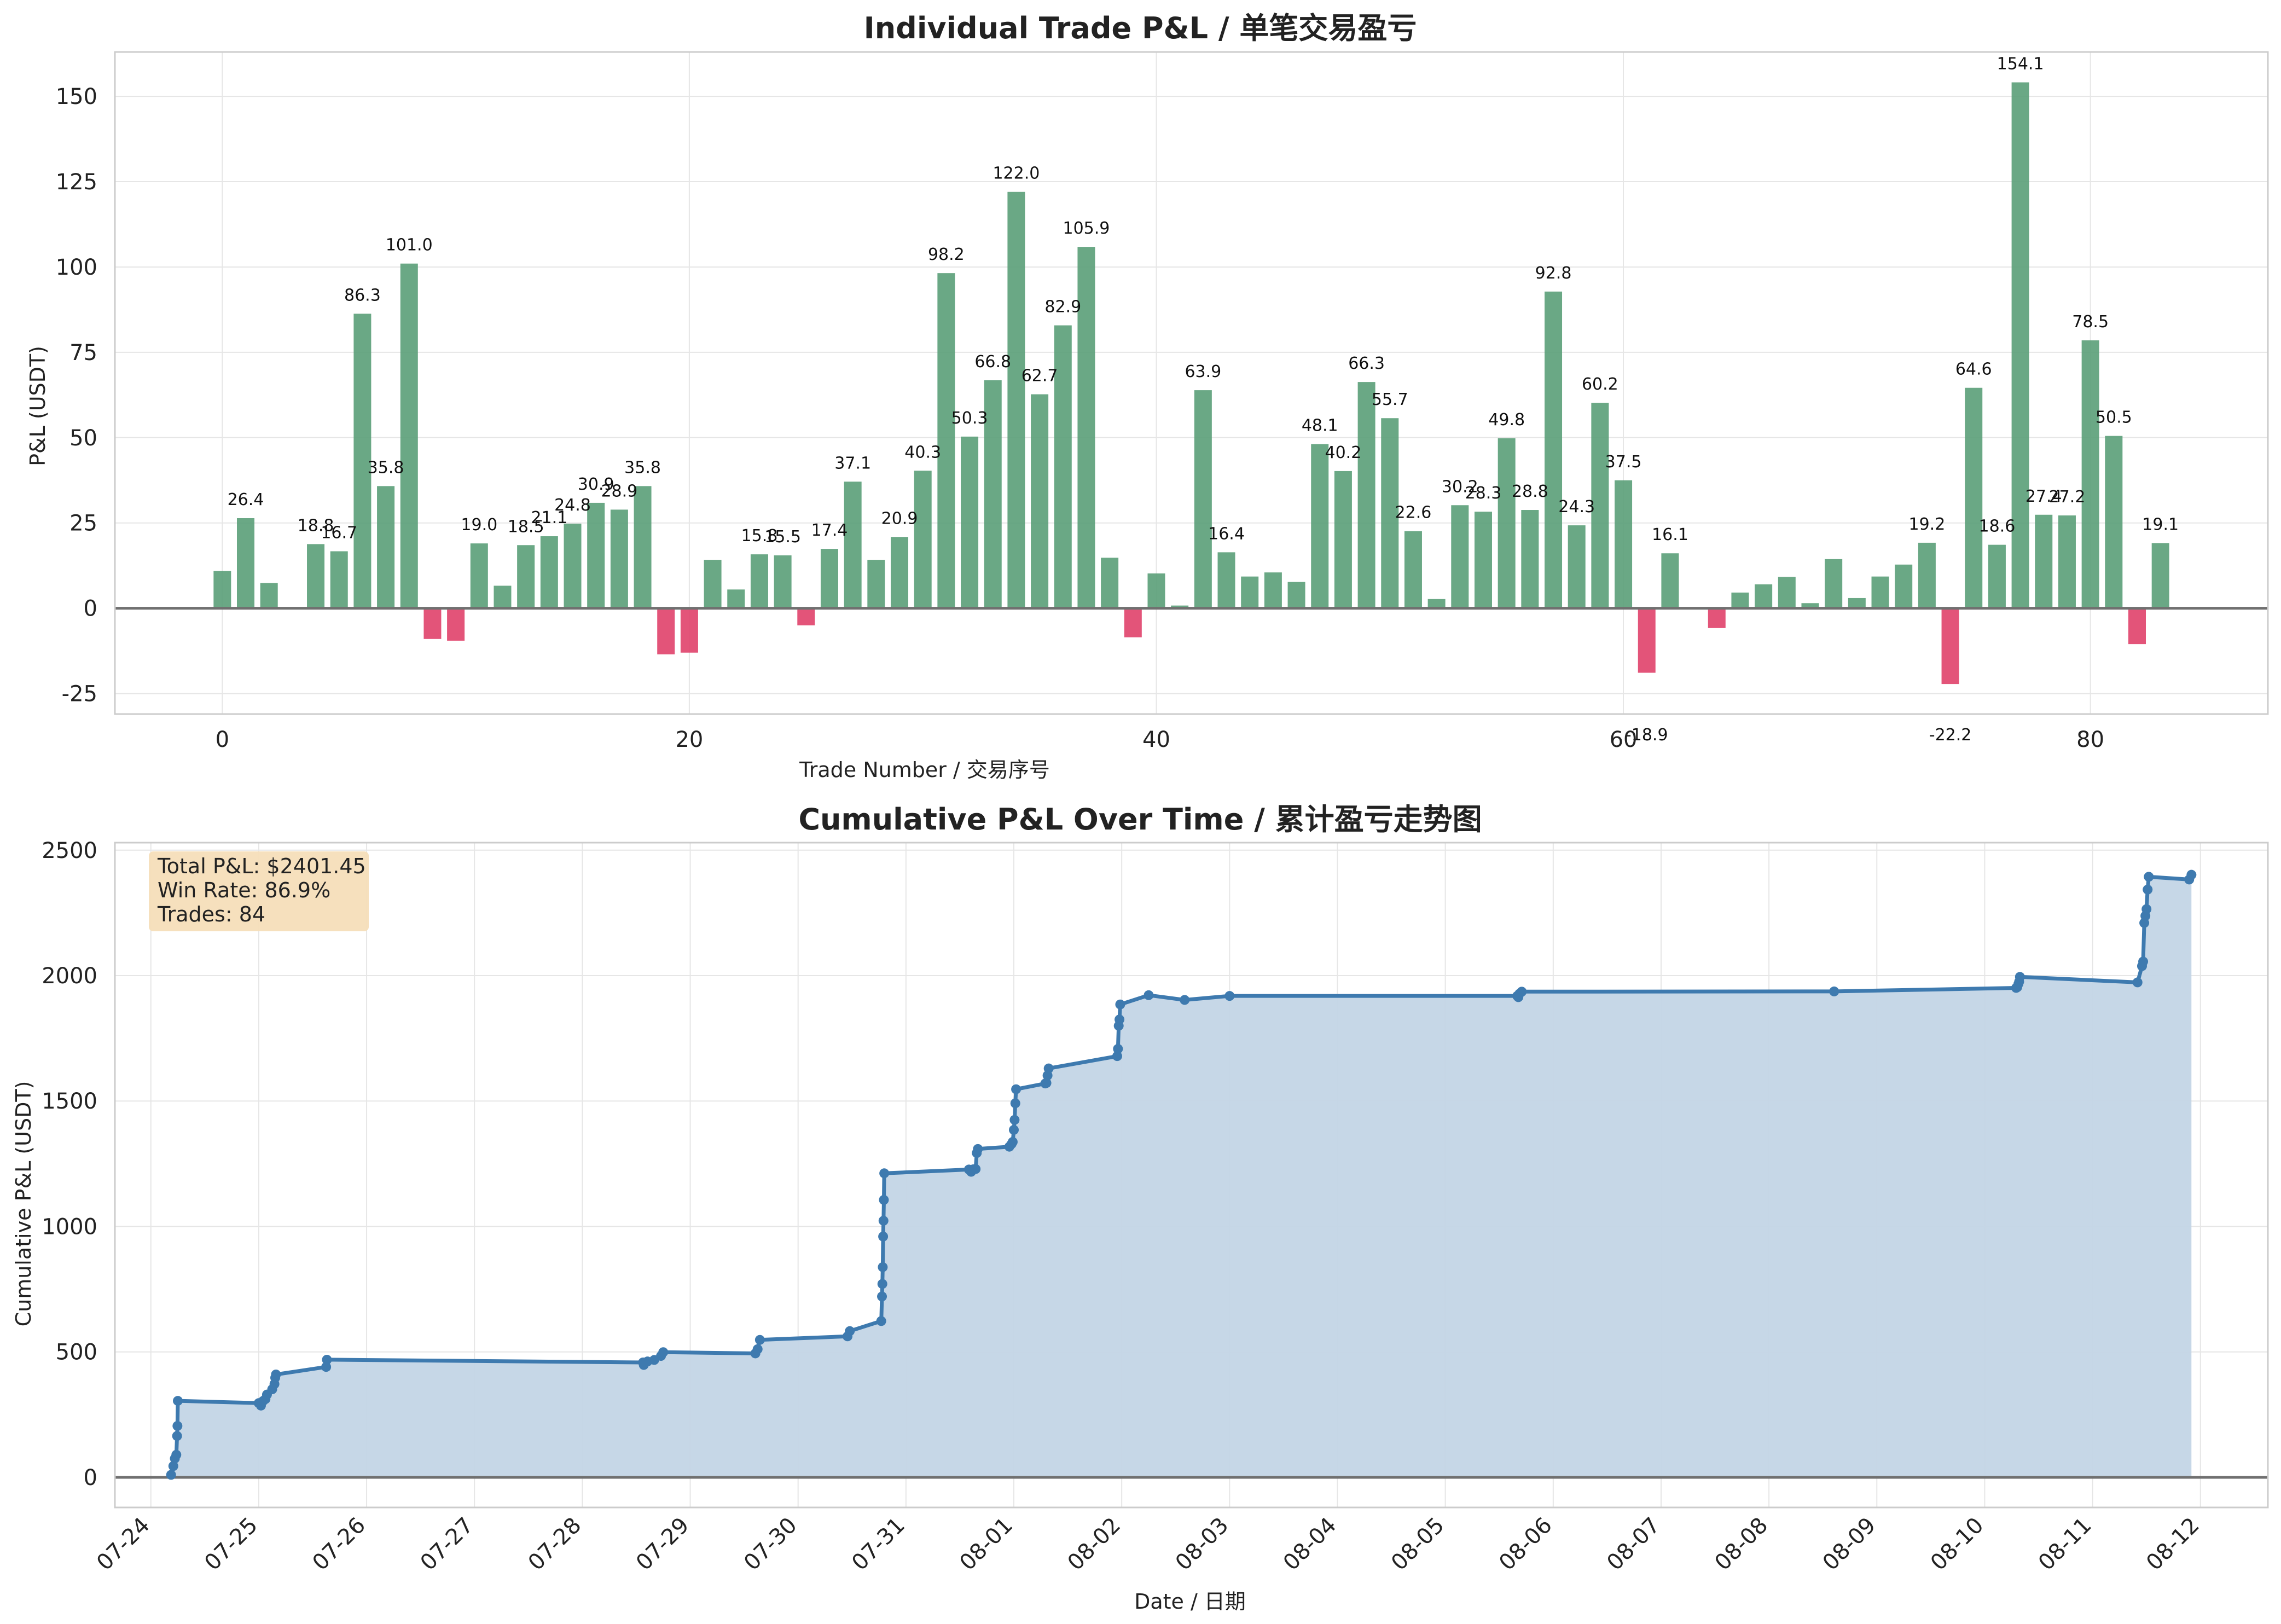  Describe the element at coordinates (76, 1353) in the screenshot. I see `chart2-y-tick-label: 500` at that location.